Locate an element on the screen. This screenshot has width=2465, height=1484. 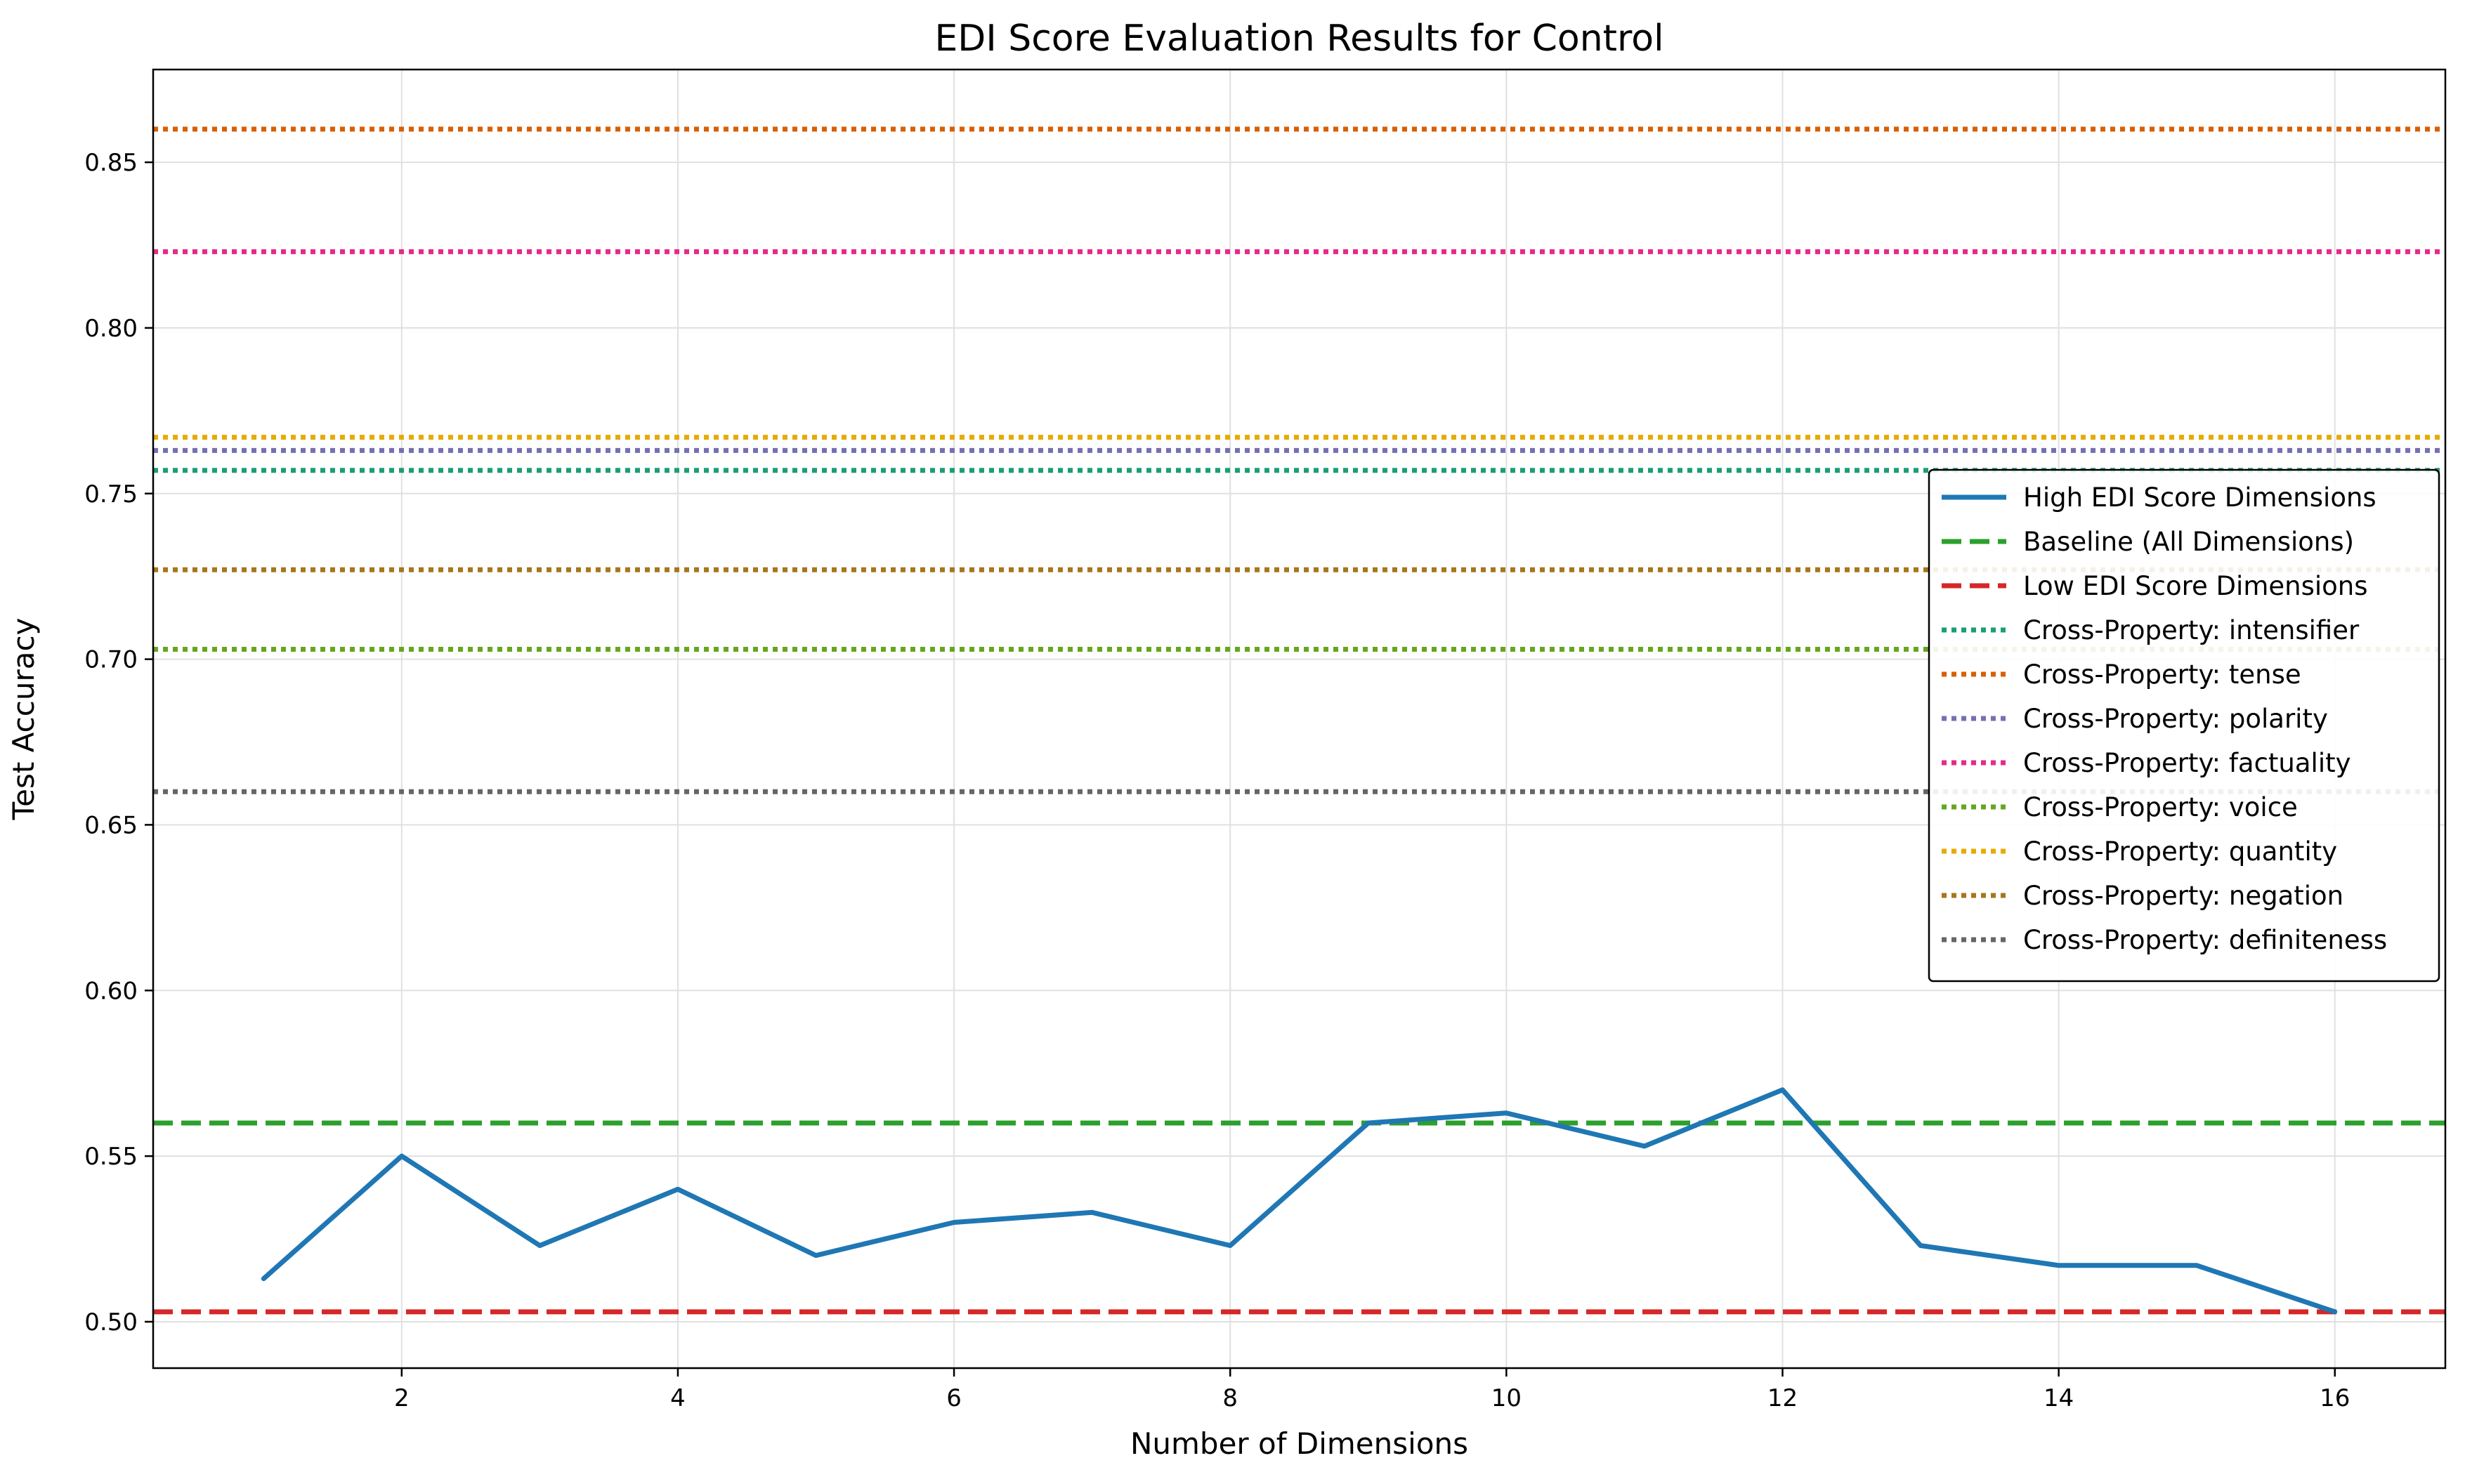
y-tick-label: 0.75 is located at coordinates (111, 494).